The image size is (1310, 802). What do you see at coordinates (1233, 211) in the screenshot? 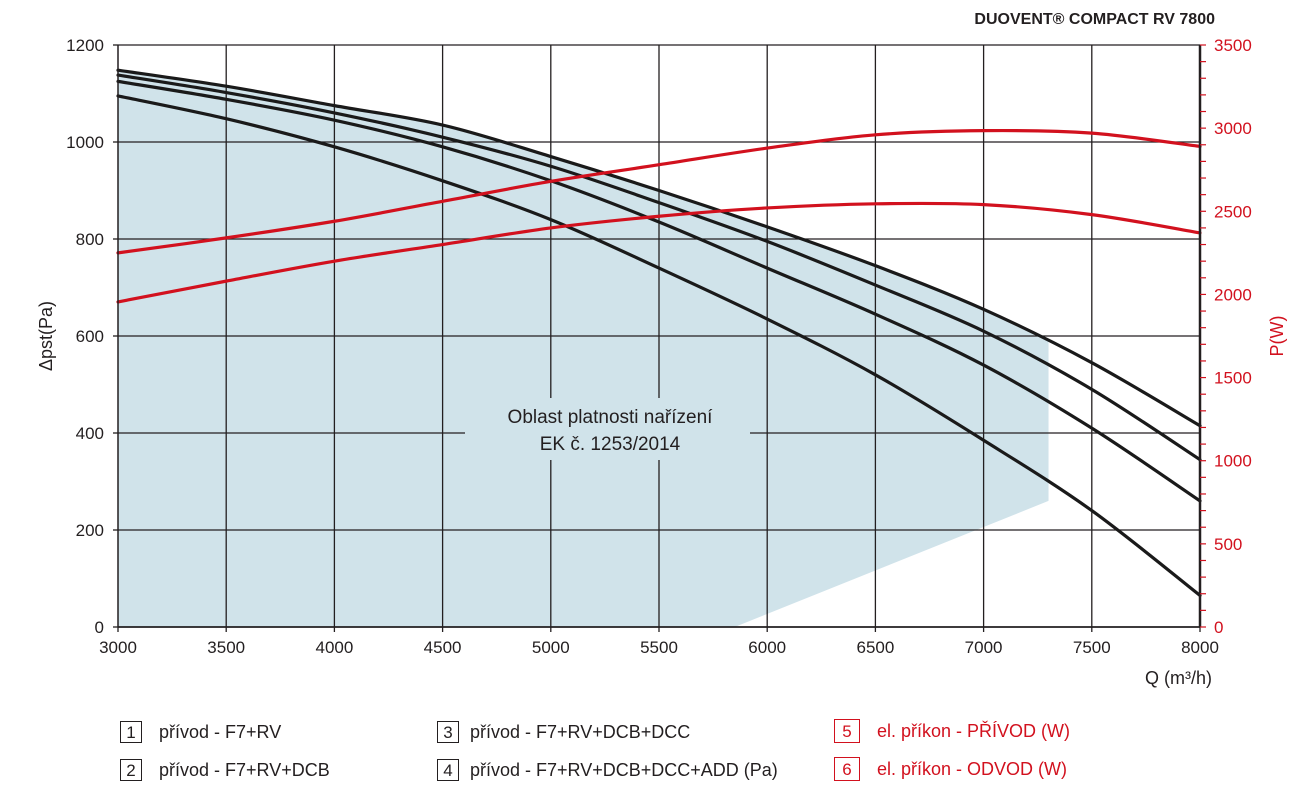
I see `y-right-tick-label: 2500` at bounding box center [1233, 211].